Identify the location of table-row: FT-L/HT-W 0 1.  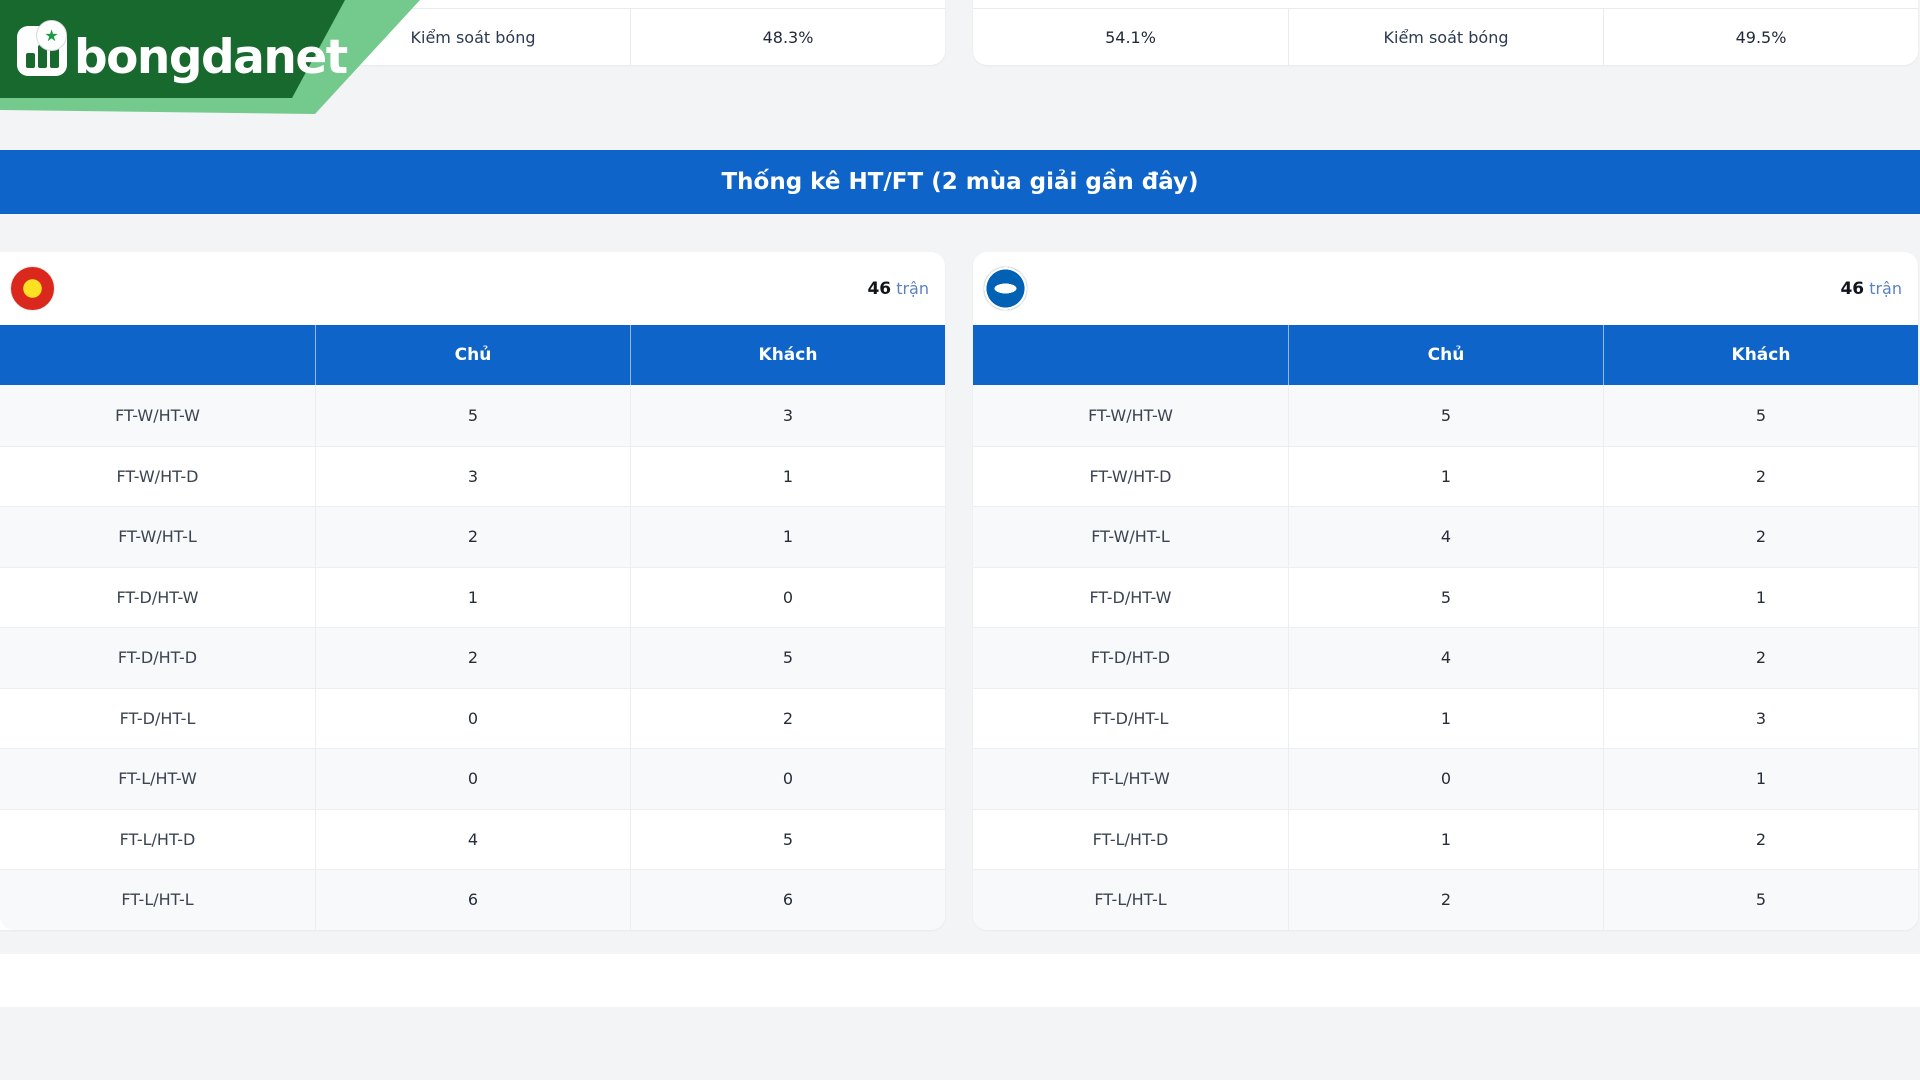
(1445, 778).